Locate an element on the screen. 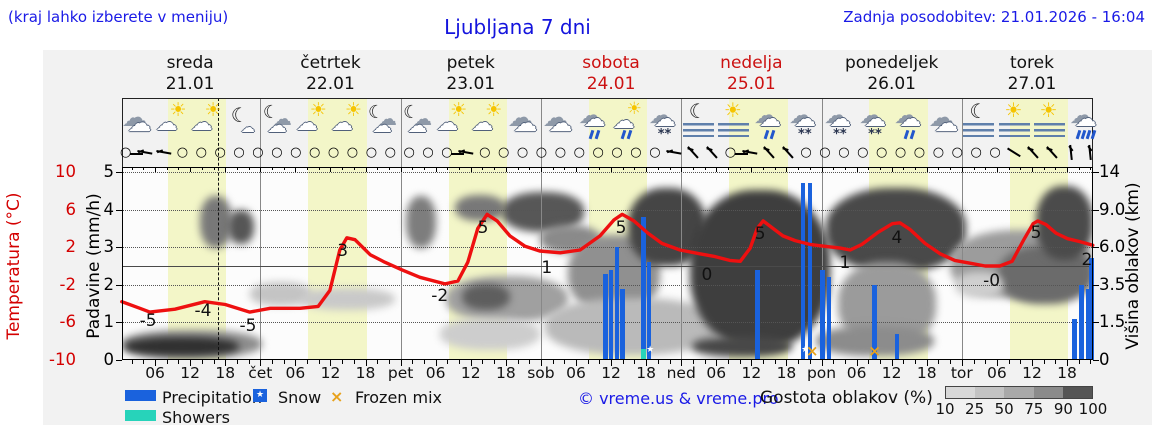 The height and width of the screenshot is (443, 1152). legend-showers-swatch is located at coordinates (140, 415).